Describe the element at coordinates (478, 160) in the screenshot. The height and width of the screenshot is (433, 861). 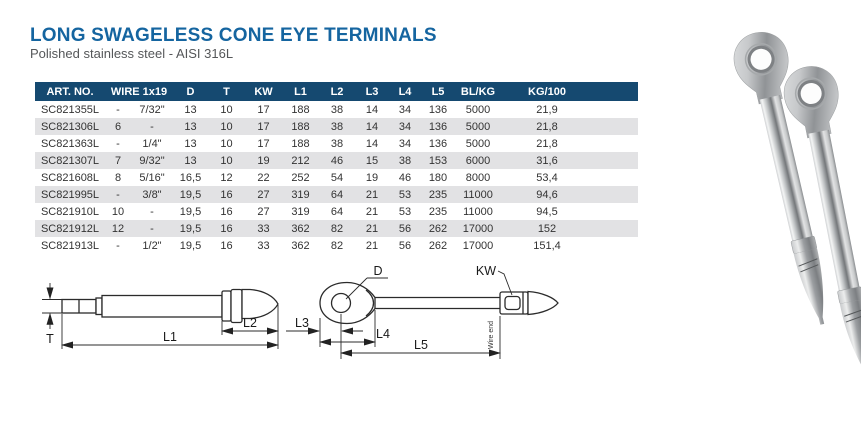
I see `table-cell: 6000` at that location.